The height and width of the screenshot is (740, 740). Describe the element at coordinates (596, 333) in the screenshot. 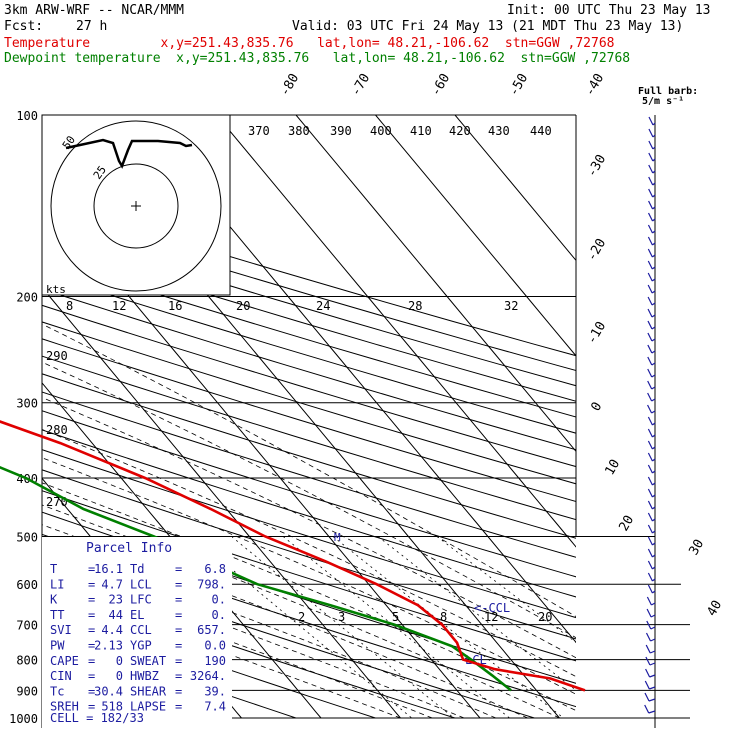

I see `isotherm-label: -10` at that location.